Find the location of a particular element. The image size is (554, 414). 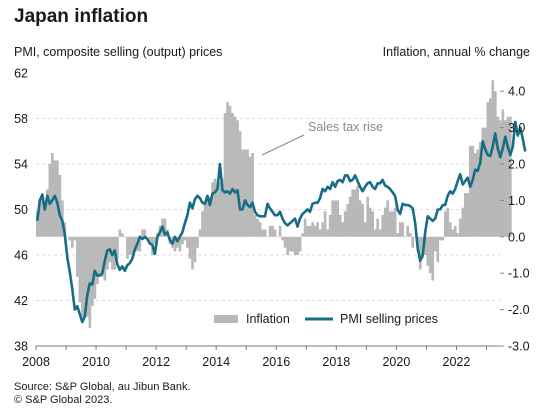

chart-title: Japan inflation is located at coordinates (81, 16).